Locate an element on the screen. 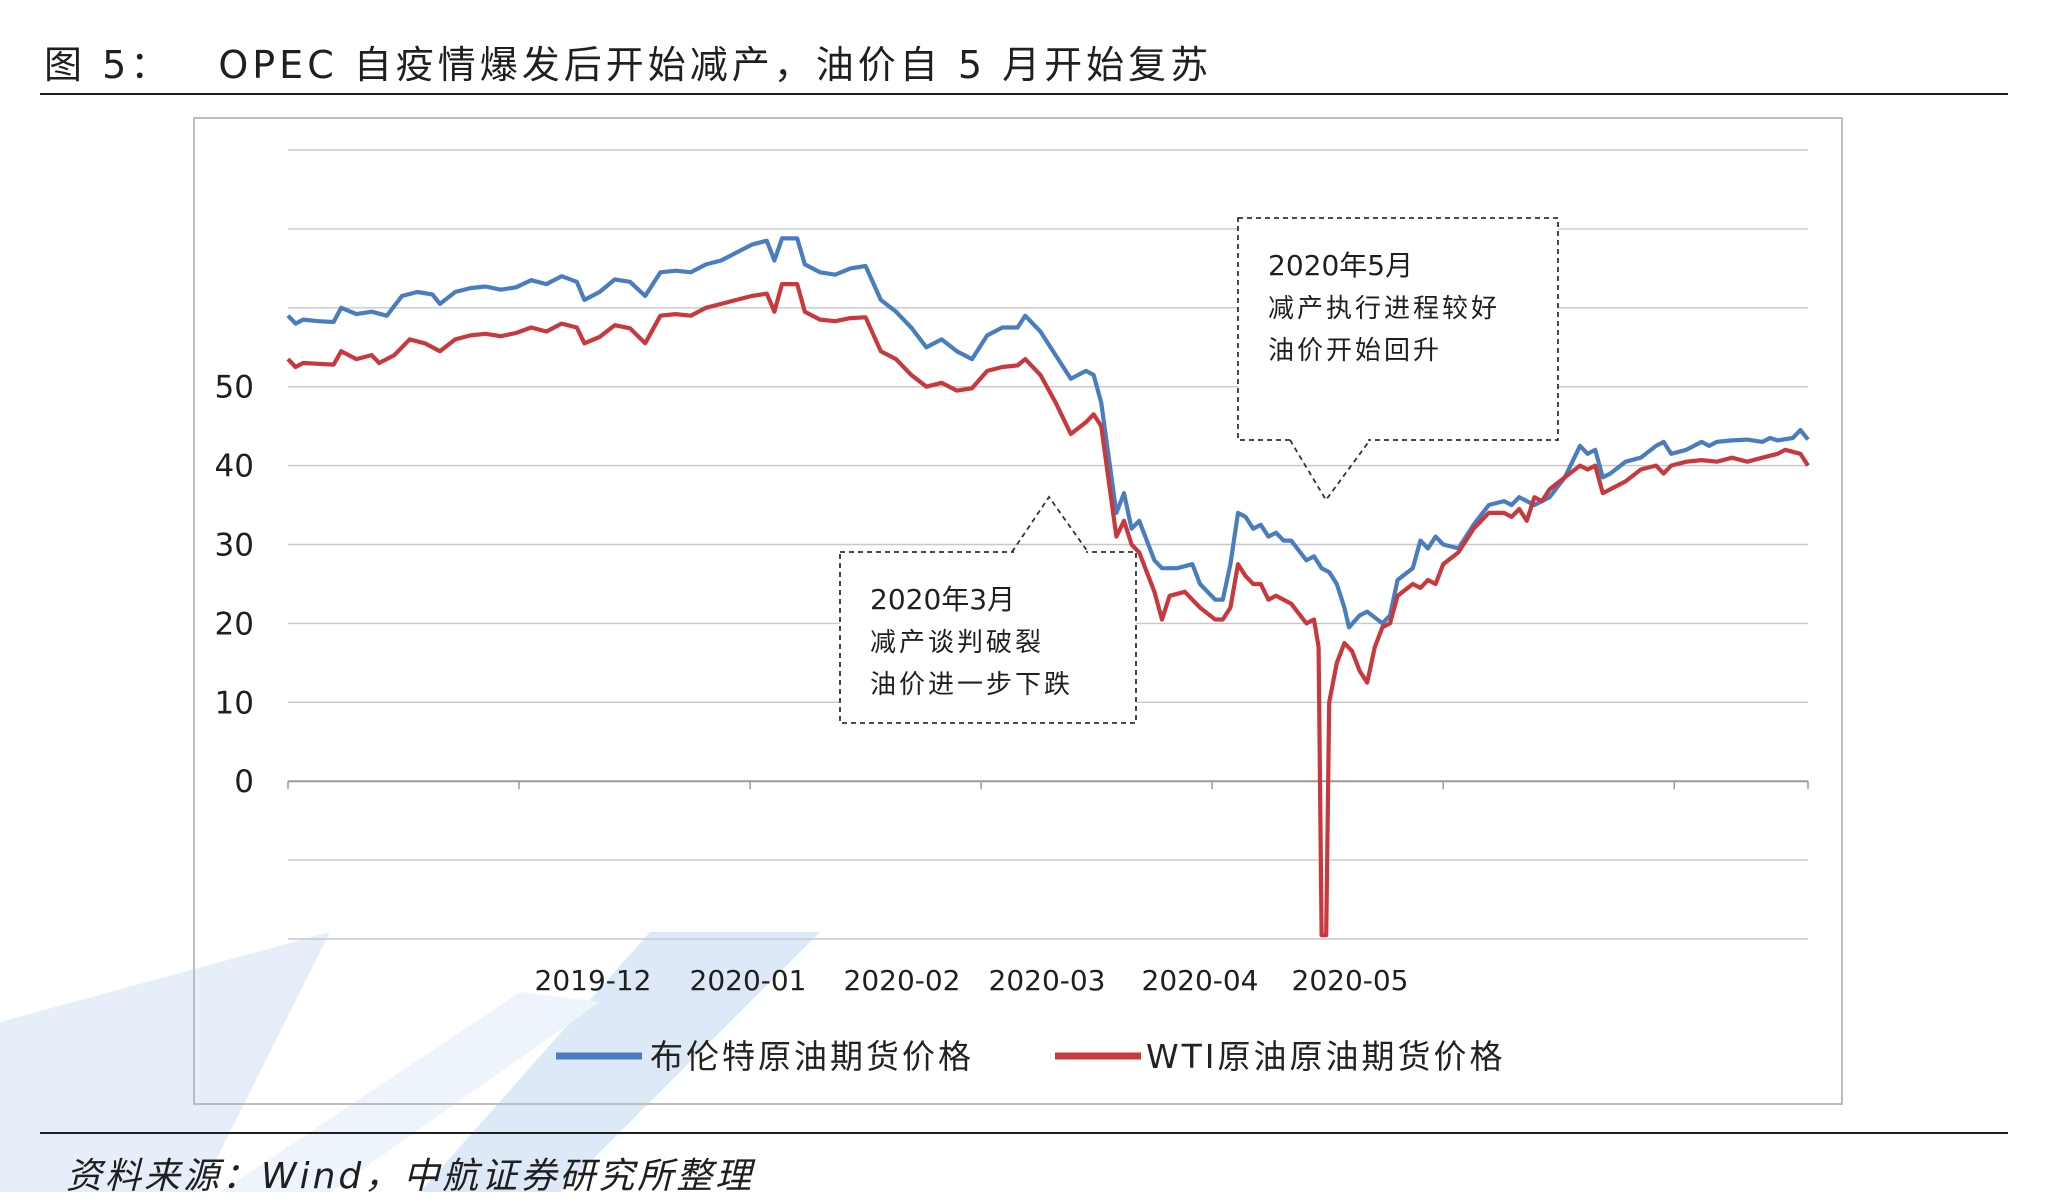 Image resolution: width=2048 pixels, height=1199 pixels. x-tick-label: 2019-12 is located at coordinates (593, 980).